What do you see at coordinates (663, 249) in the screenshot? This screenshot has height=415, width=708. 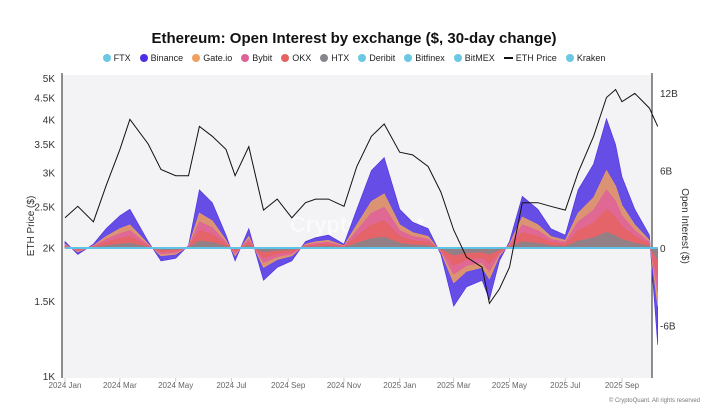 I see `right-tick-label: 0` at bounding box center [663, 249].